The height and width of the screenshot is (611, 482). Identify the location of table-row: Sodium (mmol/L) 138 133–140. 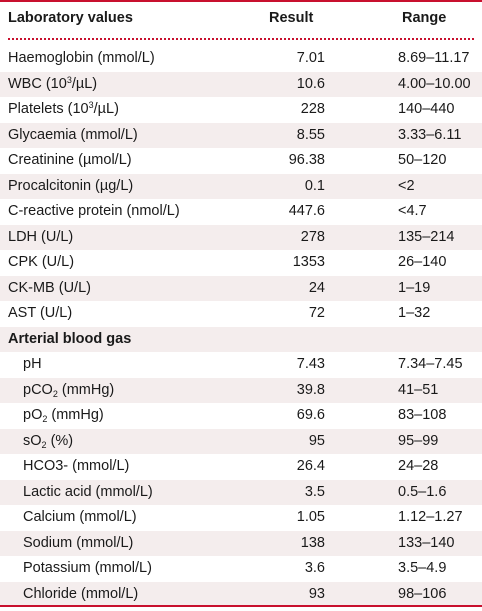
(241, 543).